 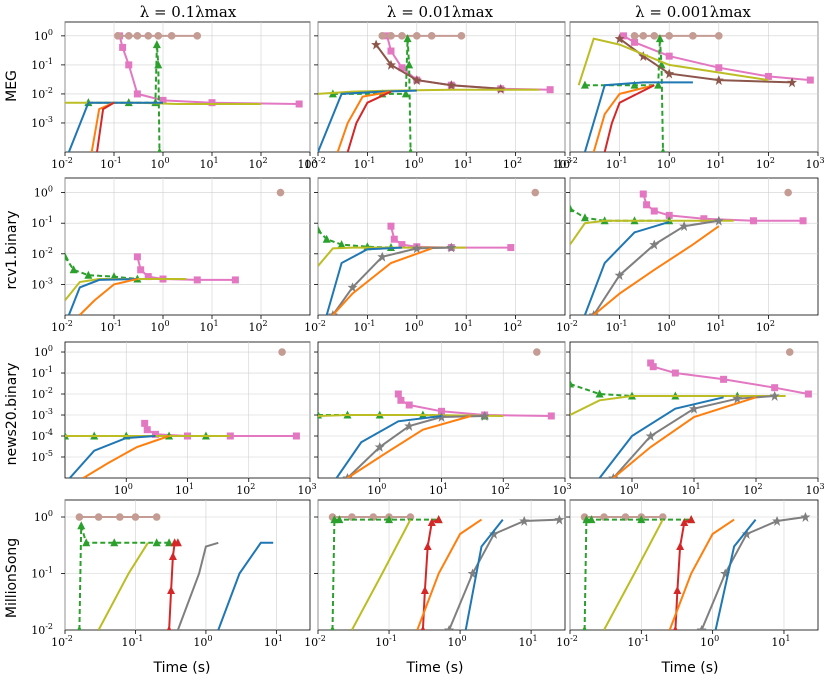 I want to click on col-title-0: λ = 0.1λmax, so click(x=188, y=12).